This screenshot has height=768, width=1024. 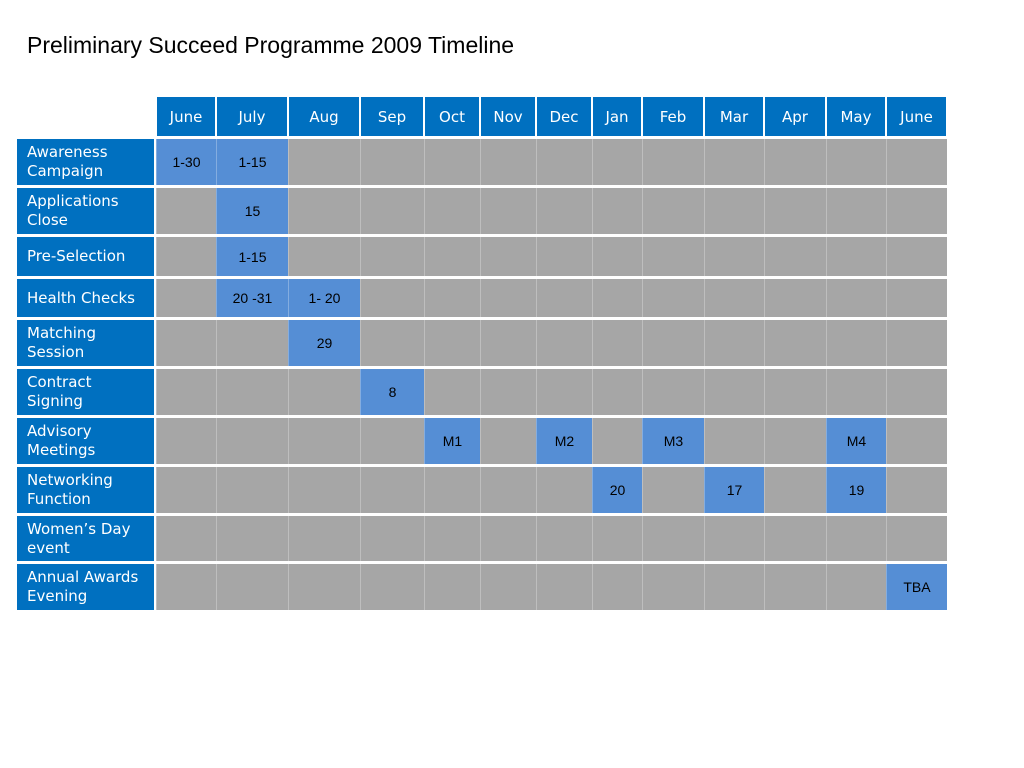 What do you see at coordinates (86, 490) in the screenshot?
I see `row-label: Networking Function` at bounding box center [86, 490].